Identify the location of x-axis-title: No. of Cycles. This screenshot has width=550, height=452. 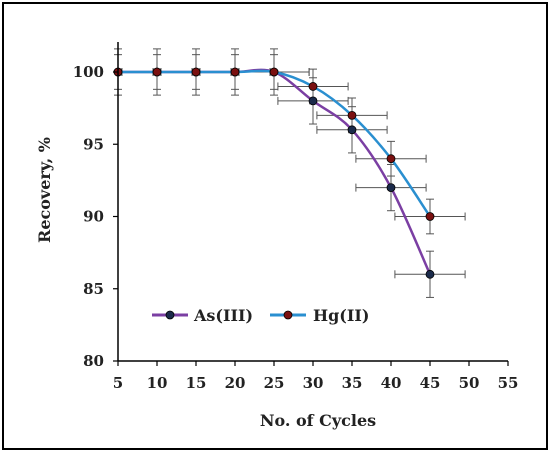
(318, 420).